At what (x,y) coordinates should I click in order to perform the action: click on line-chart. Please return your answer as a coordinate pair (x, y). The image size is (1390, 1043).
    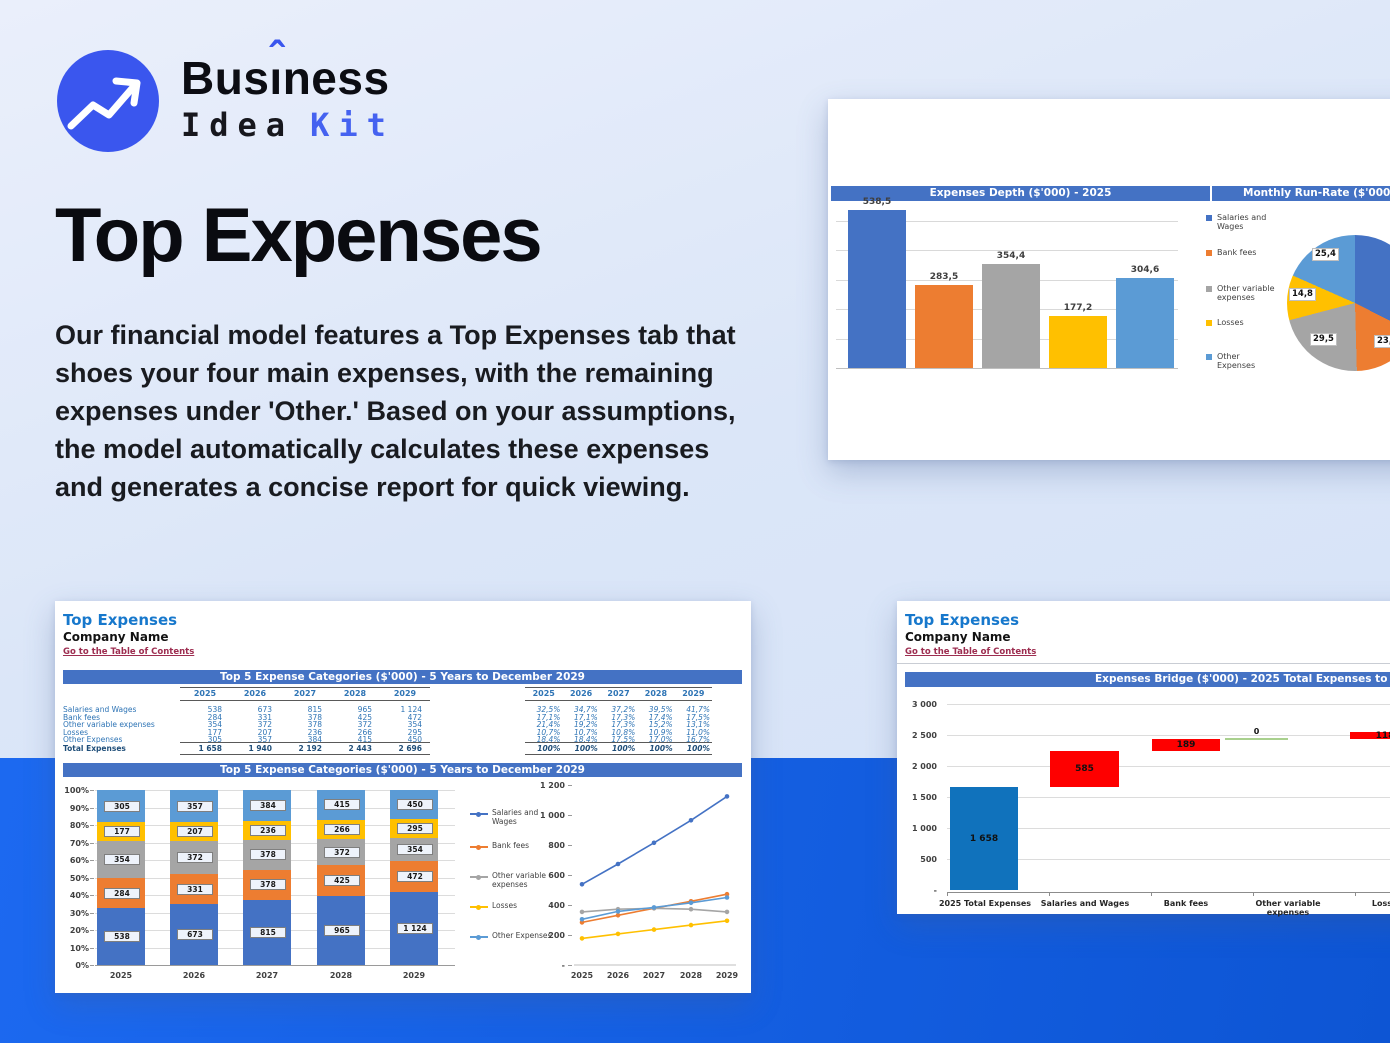
    Looking at the image, I should click on (655, 880).